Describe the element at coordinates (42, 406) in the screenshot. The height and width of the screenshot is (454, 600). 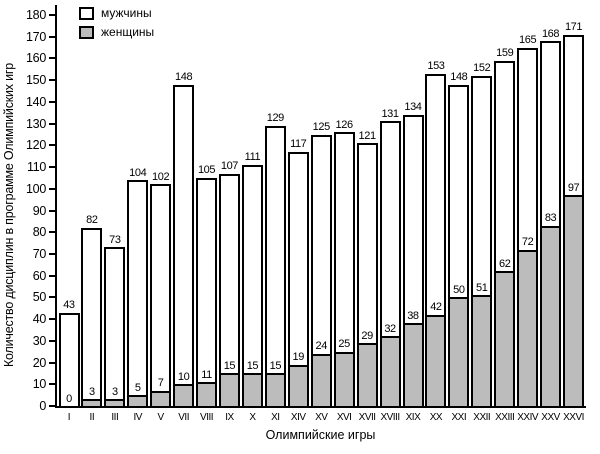
I see `y-tick-label: 0` at that location.